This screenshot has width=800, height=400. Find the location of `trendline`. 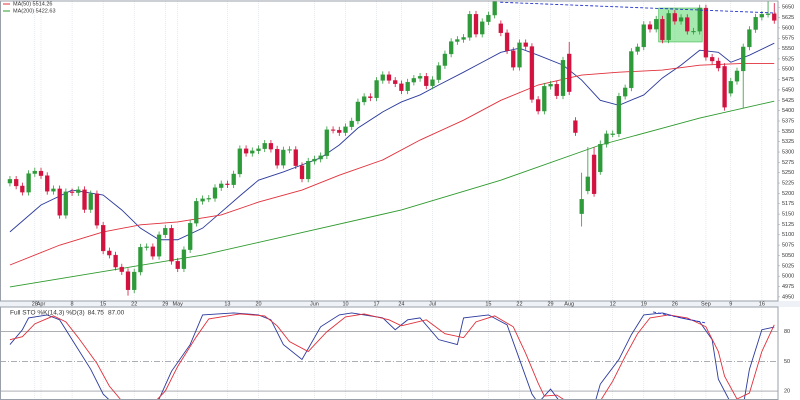

trendline is located at coordinates (638, 7).